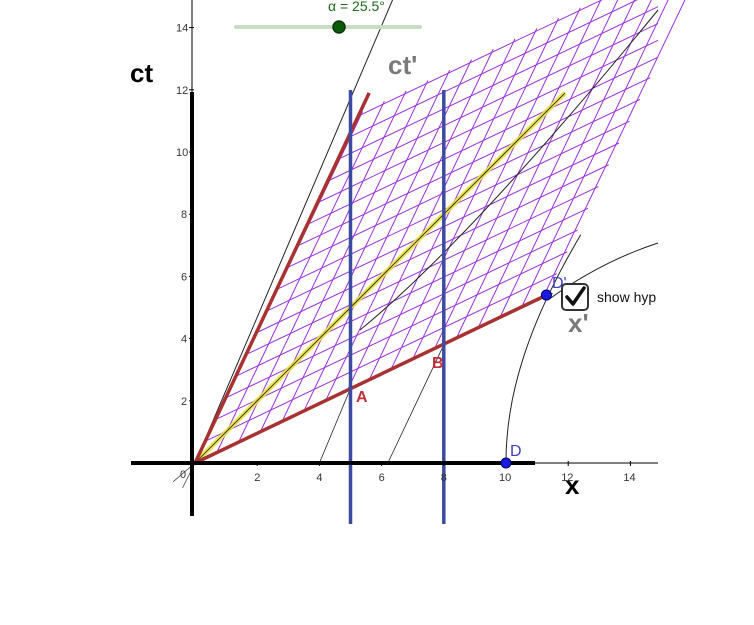 This screenshot has width=754, height=625. I want to click on y-tick-label: 6, so click(184, 277).